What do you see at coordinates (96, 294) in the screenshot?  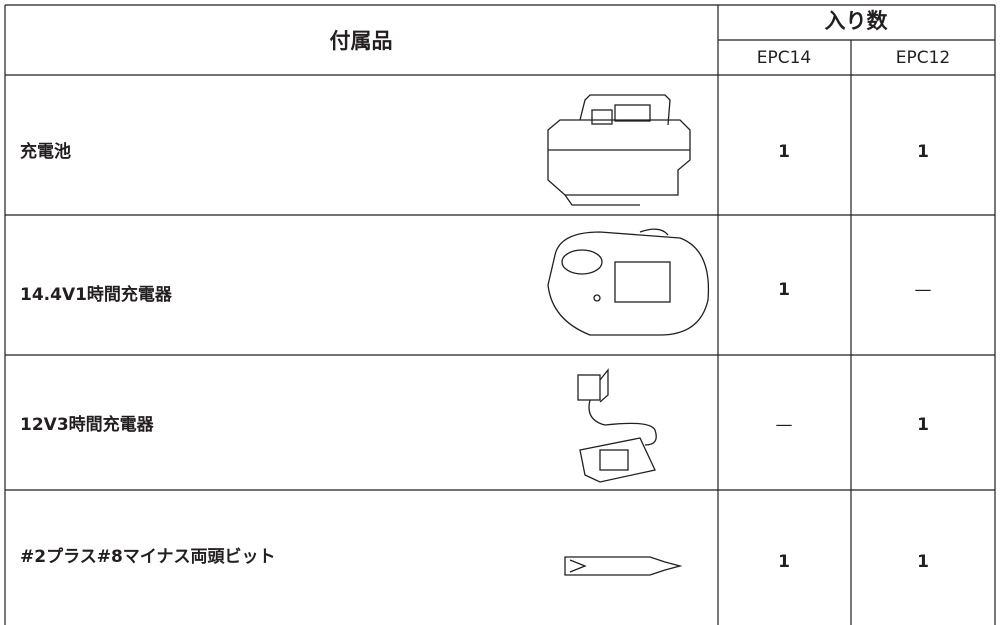 I see `item-name: 14.4V1時間充電器` at bounding box center [96, 294].